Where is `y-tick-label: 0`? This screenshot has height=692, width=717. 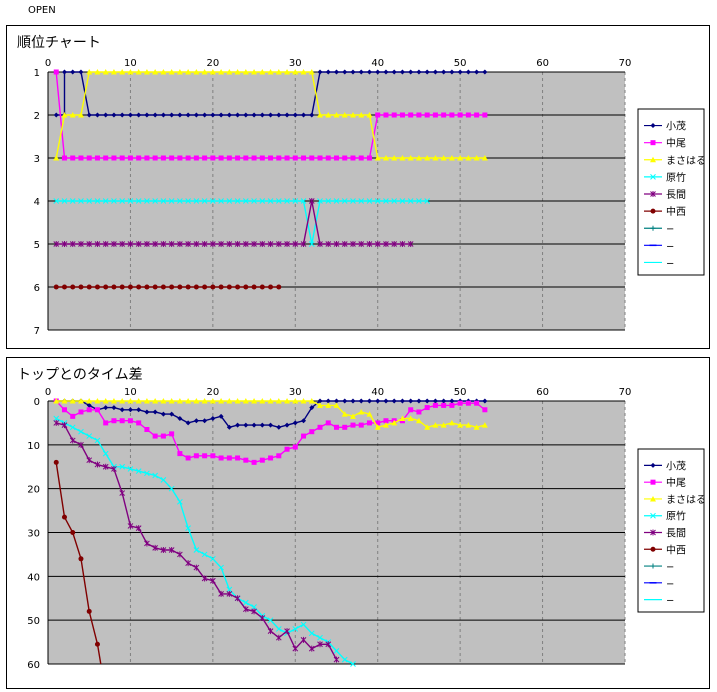 y-tick-label: 0 is located at coordinates (37, 402).